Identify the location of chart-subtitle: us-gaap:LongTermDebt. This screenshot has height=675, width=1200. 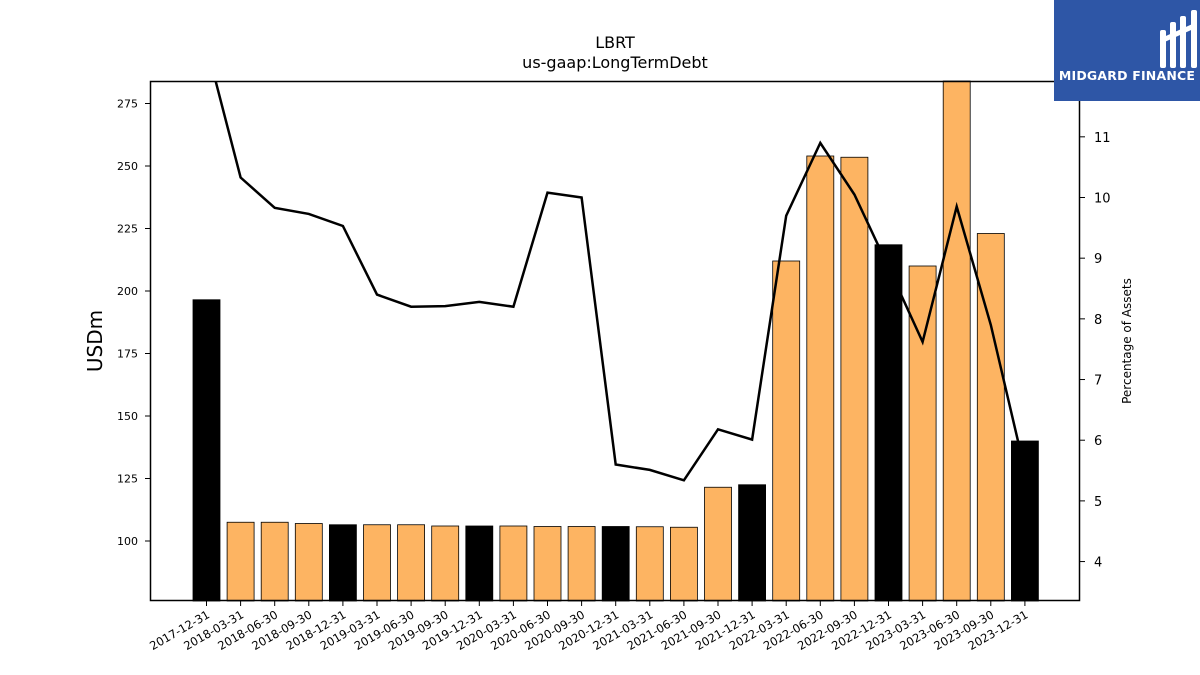
(615, 62).